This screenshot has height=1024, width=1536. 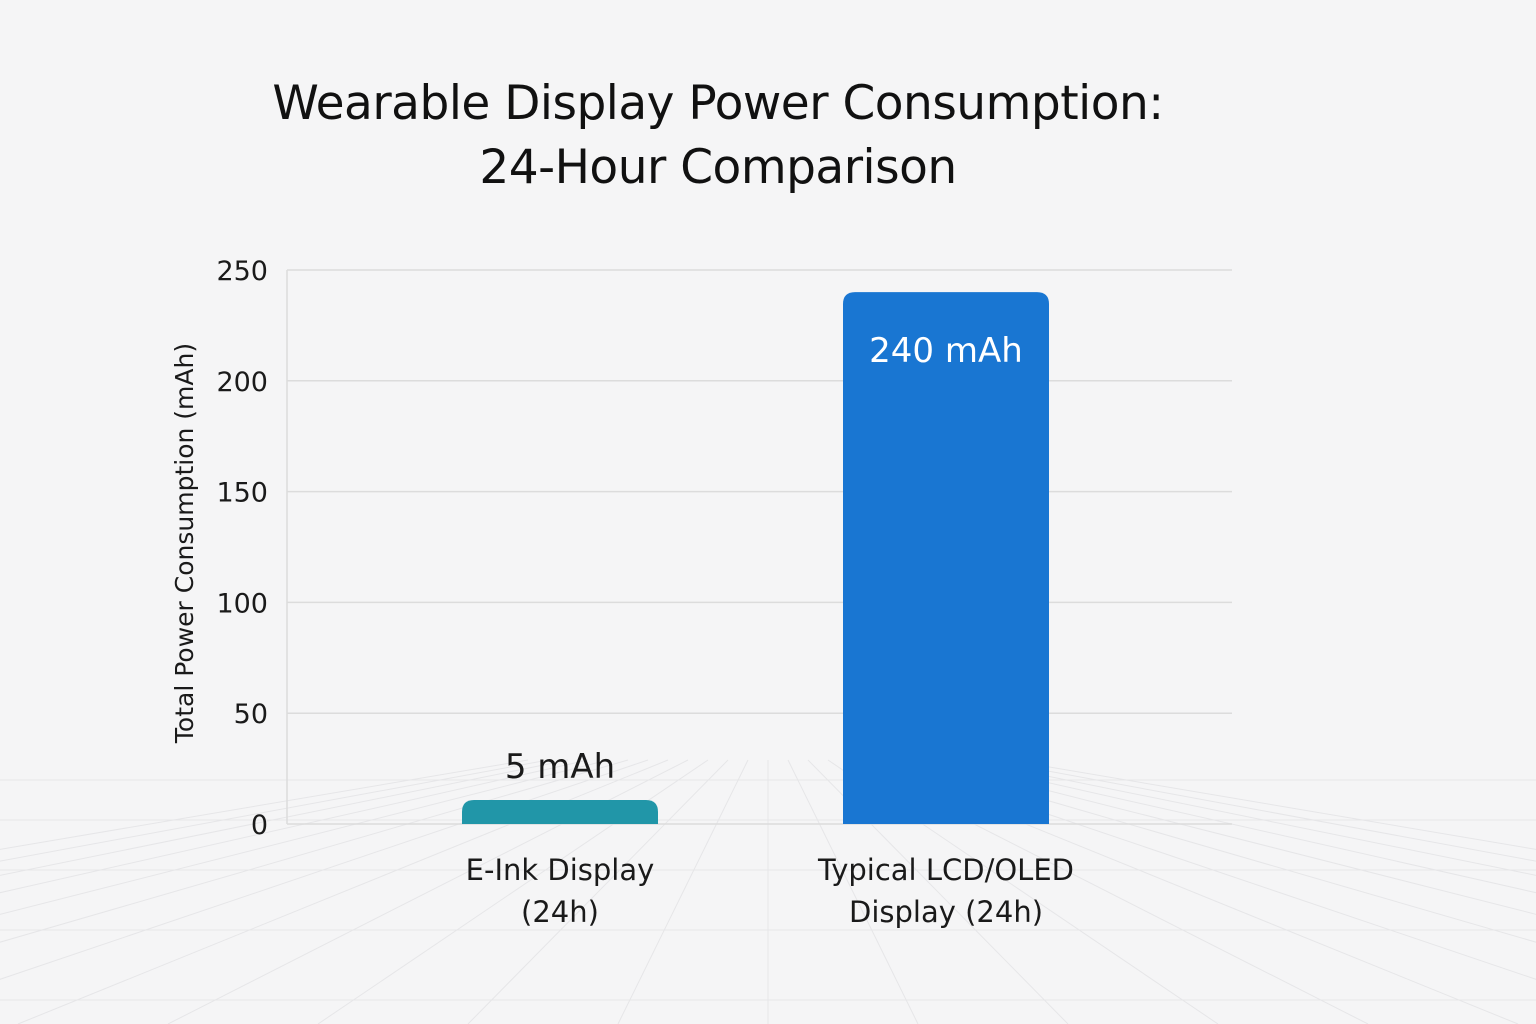 I want to click on bar-e-ink, so click(x=560, y=812).